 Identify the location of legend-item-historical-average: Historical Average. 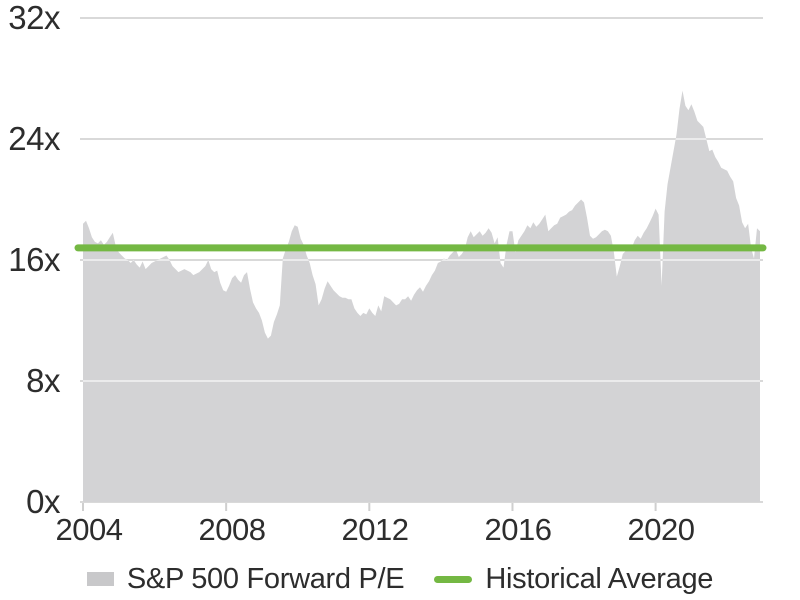
(573, 579).